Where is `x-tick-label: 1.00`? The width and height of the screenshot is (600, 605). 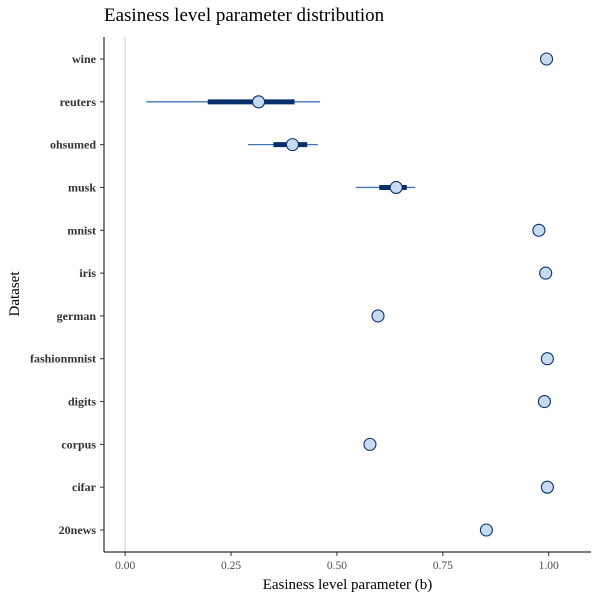
x-tick-label: 1.00 is located at coordinates (549, 566).